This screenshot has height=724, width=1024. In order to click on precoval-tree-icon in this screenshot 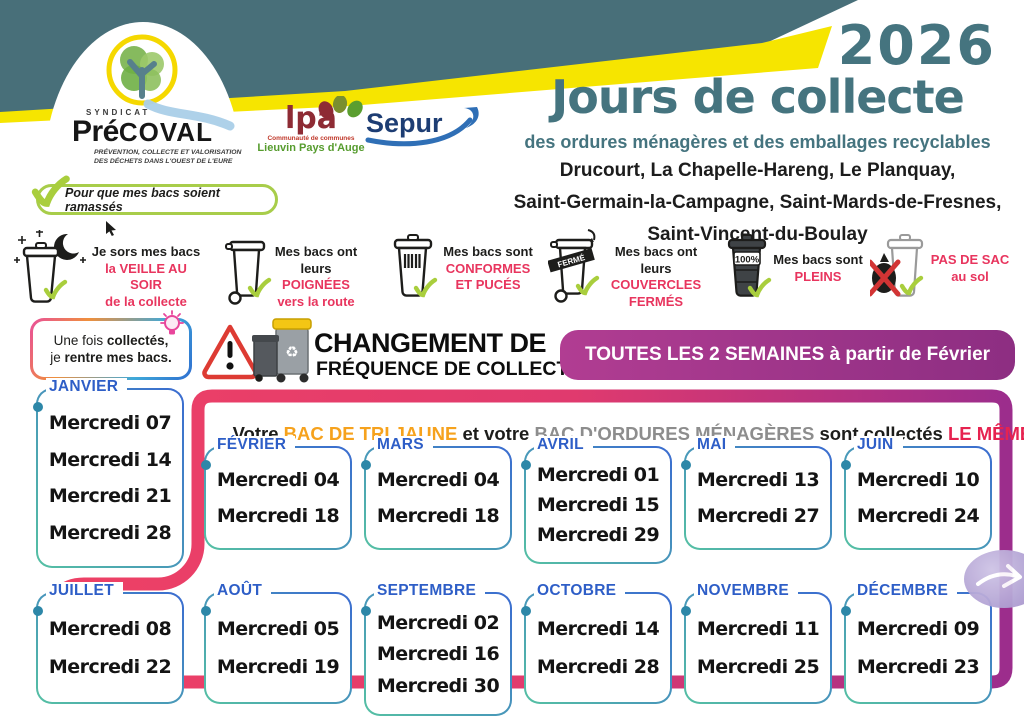, I will do `click(170, 82)`.